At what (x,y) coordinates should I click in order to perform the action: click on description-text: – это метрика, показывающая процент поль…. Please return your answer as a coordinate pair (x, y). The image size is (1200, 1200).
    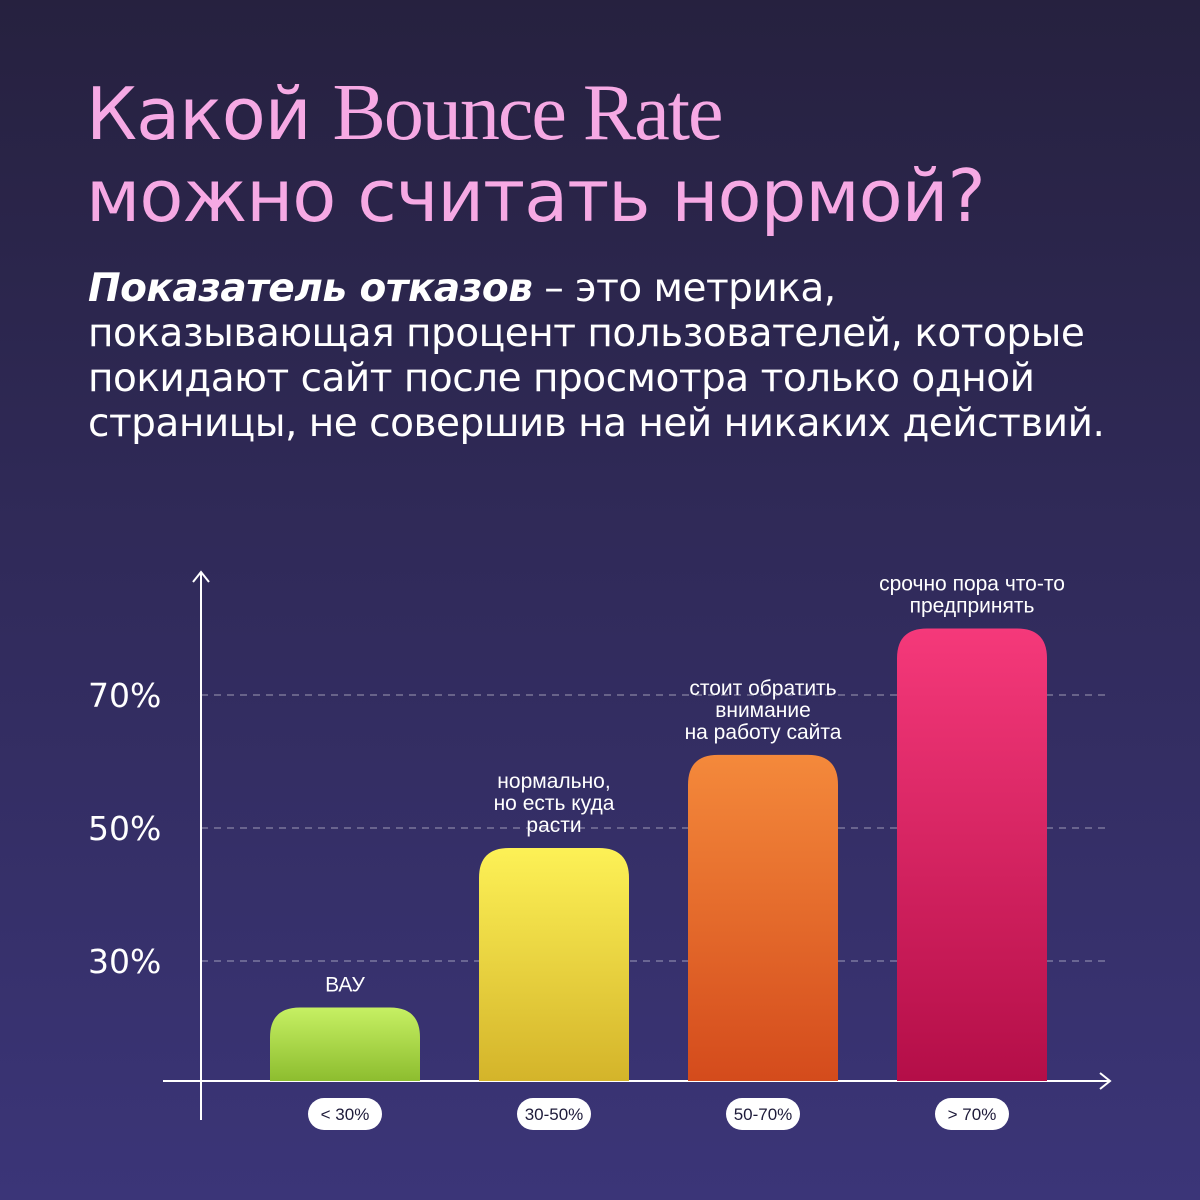
    Looking at the image, I should click on (596, 356).